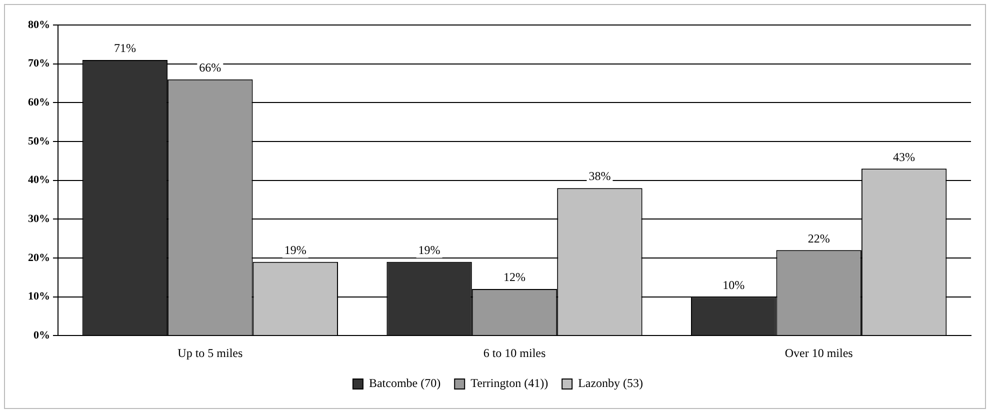 The width and height of the screenshot is (992, 415). I want to click on y-tick-label: 80%, so click(39, 24).